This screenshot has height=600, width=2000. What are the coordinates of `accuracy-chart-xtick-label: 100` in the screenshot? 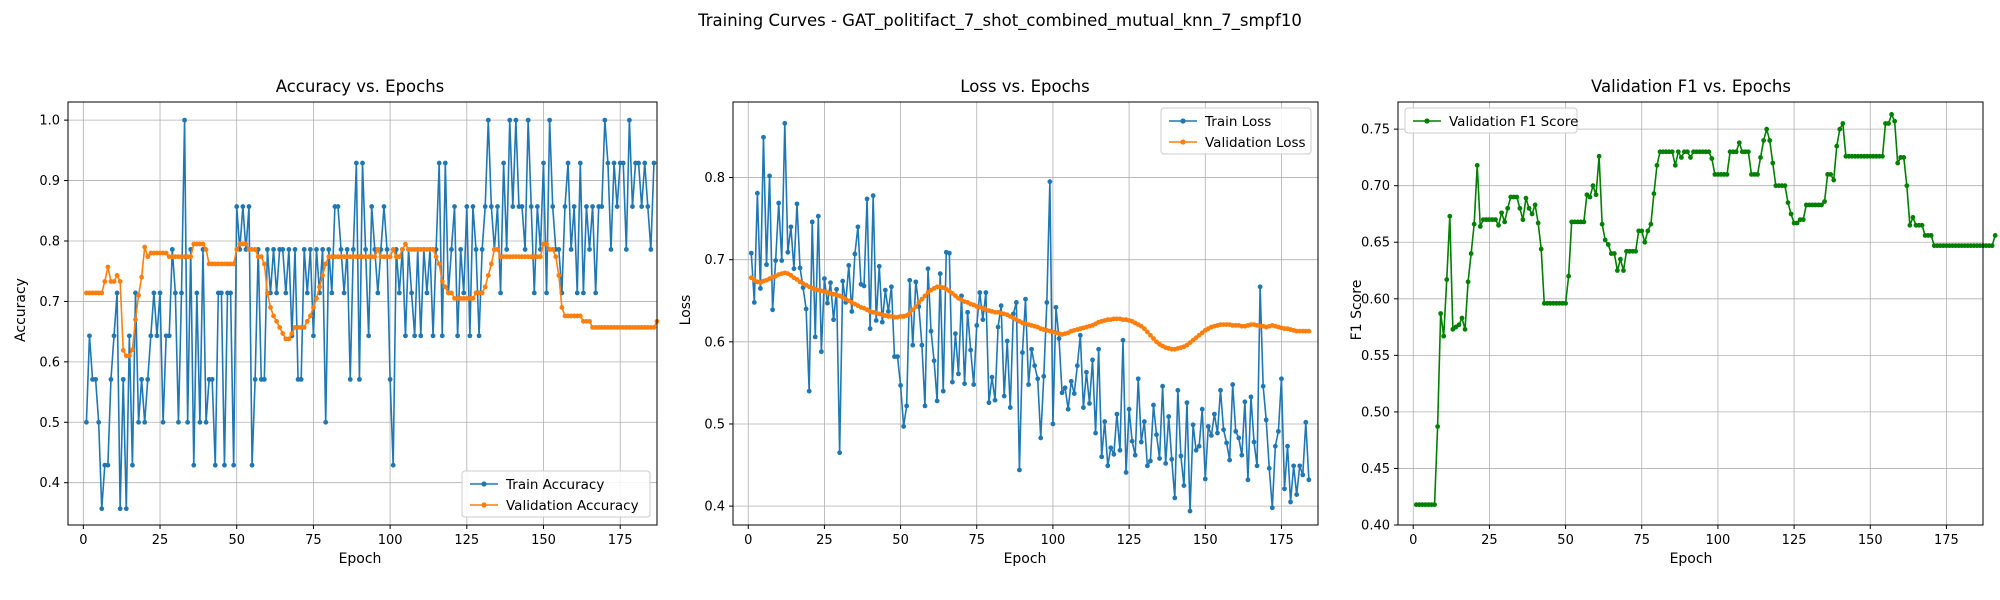 It's located at (390, 540).